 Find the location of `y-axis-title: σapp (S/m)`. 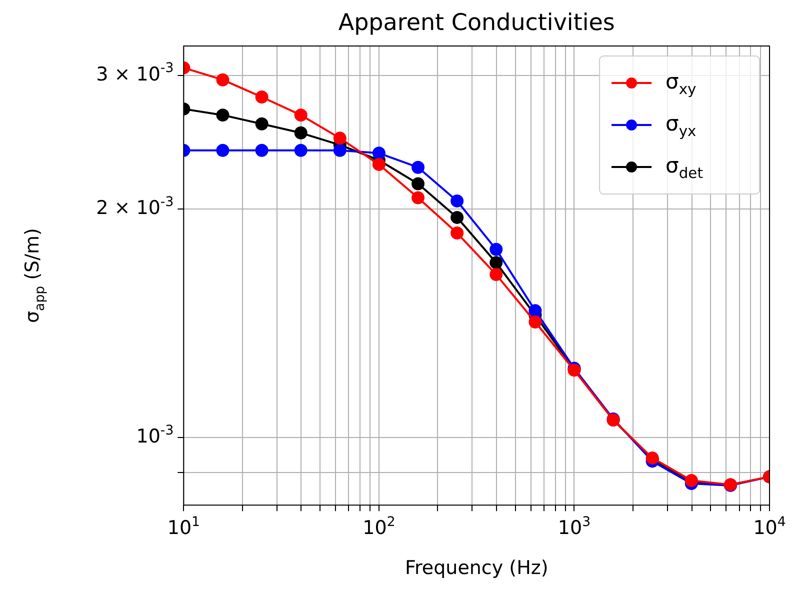

y-axis-title: σapp (S/m) is located at coordinates (35, 275).